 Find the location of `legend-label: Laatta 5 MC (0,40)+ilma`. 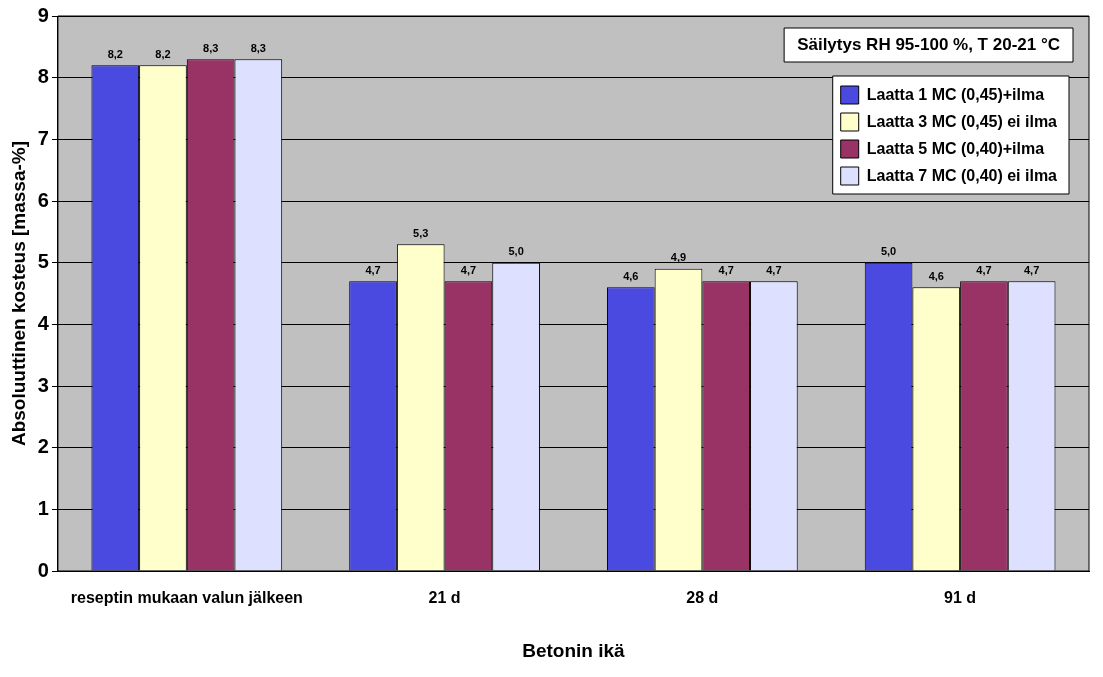

legend-label: Laatta 5 MC (0,40)+ilma is located at coordinates (955, 149).